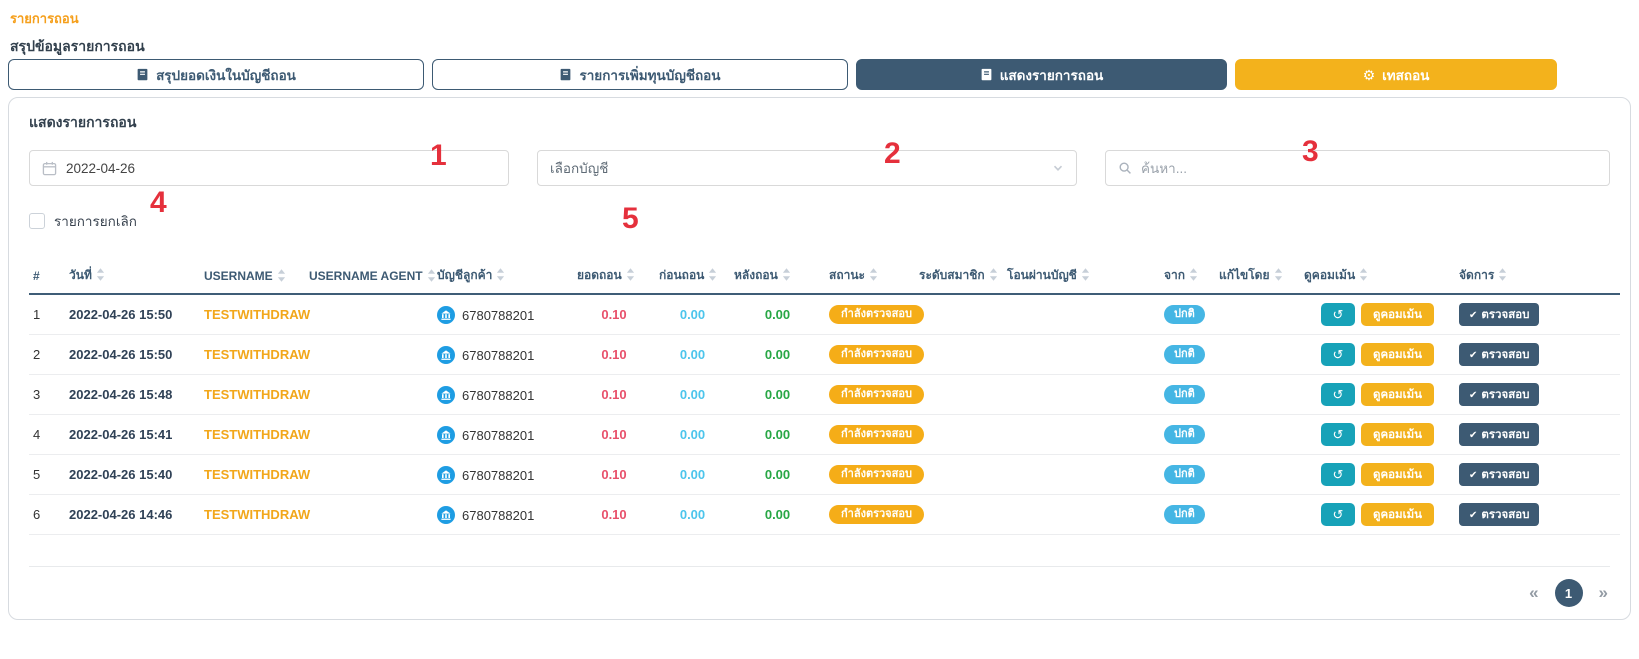 The image size is (1639, 659). I want to click on column-label: หลังถอน, so click(756, 275).